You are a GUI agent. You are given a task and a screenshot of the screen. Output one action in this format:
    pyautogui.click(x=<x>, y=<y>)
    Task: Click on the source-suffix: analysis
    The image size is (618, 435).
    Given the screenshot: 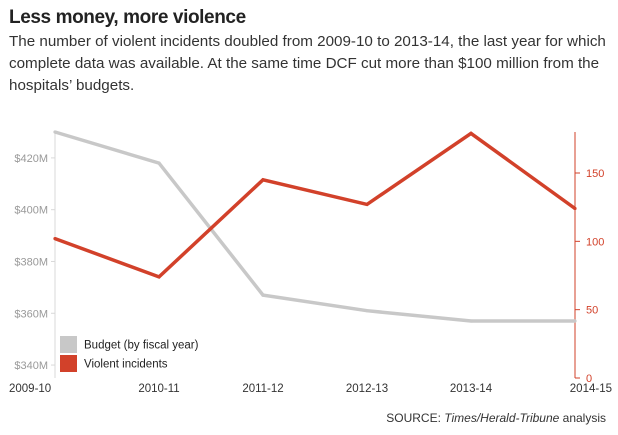 What is the action you would take?
    pyautogui.click(x=582, y=418)
    